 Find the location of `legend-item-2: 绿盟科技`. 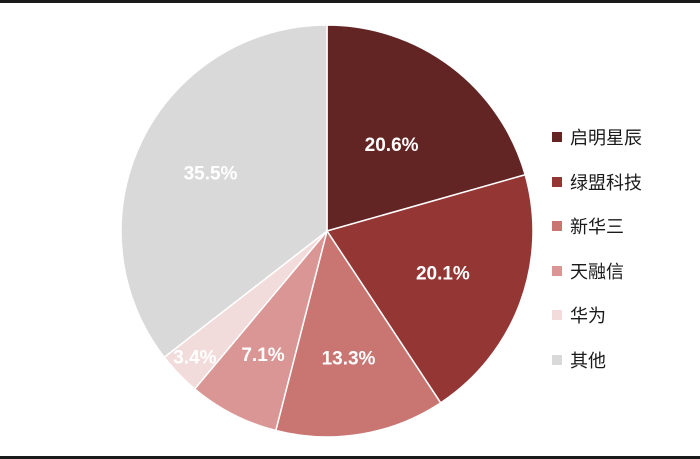

legend-item-2: 绿盟科技 is located at coordinates (597, 182).